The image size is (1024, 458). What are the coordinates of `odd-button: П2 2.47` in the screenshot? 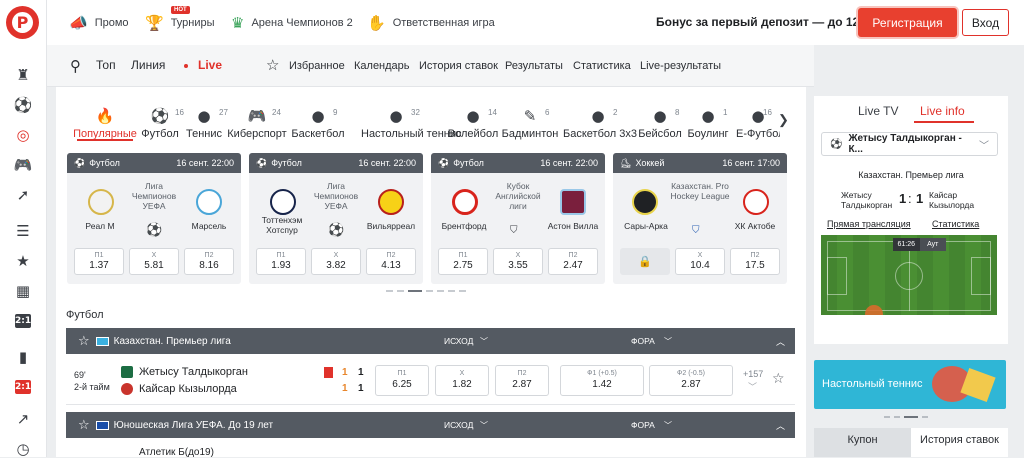 It's located at (573, 261).